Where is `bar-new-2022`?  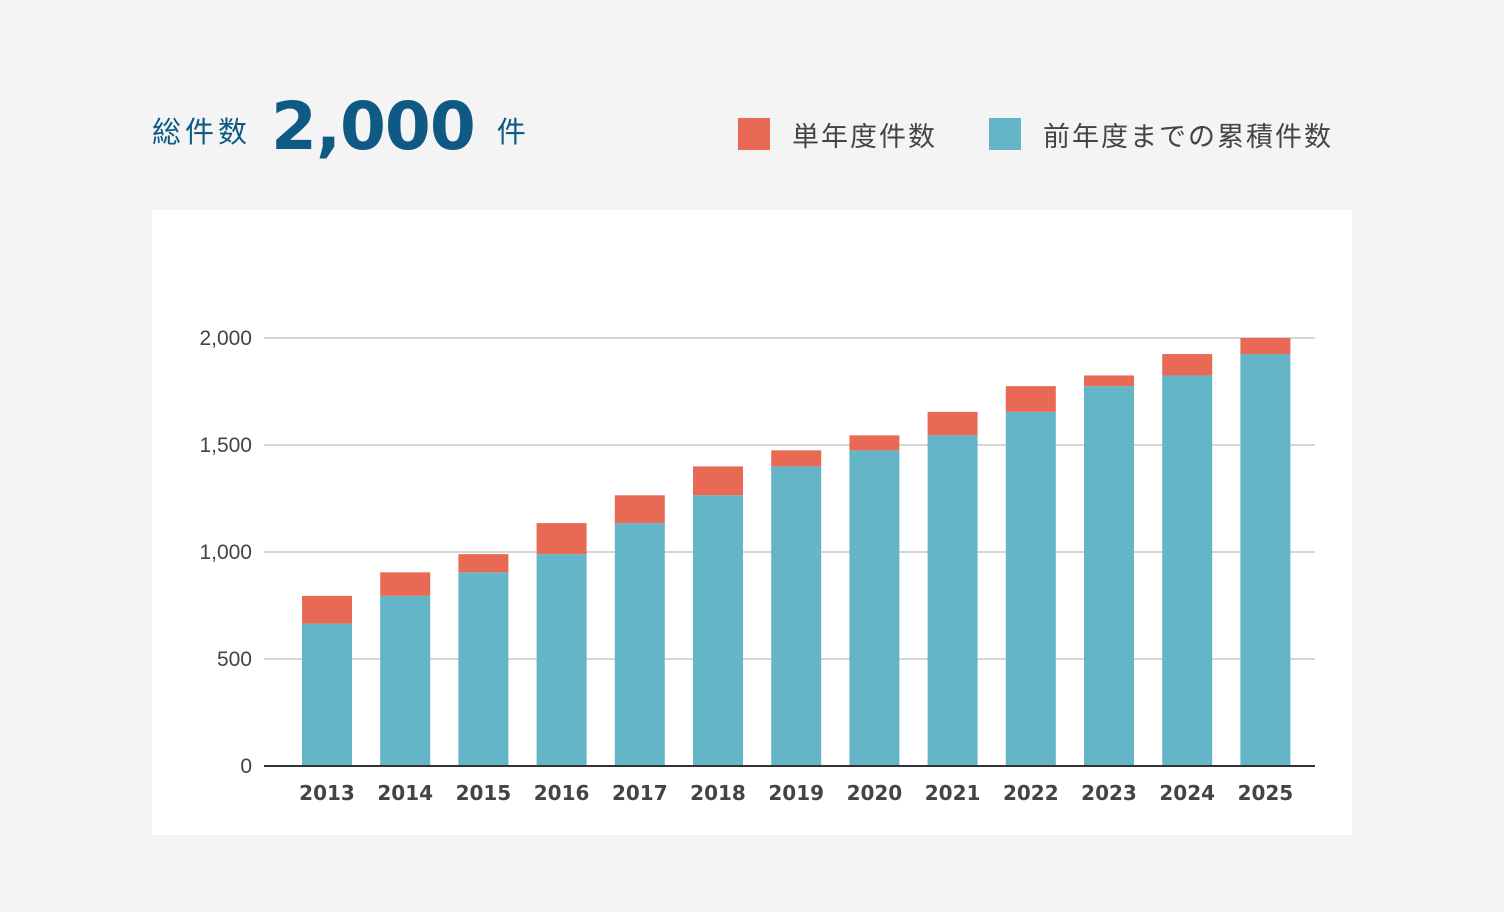
bar-new-2022 is located at coordinates (1030, 399).